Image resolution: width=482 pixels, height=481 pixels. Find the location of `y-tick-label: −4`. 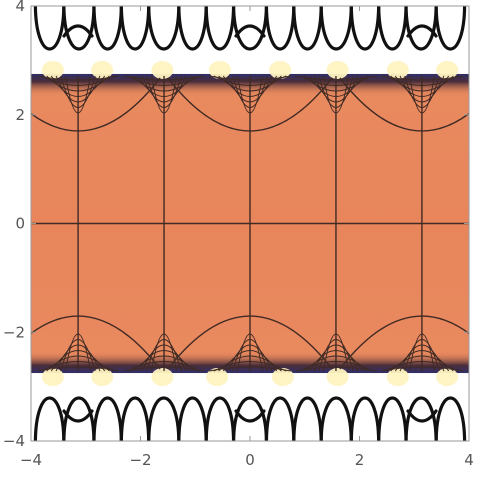

y-tick-label: −4 is located at coordinates (14, 441).